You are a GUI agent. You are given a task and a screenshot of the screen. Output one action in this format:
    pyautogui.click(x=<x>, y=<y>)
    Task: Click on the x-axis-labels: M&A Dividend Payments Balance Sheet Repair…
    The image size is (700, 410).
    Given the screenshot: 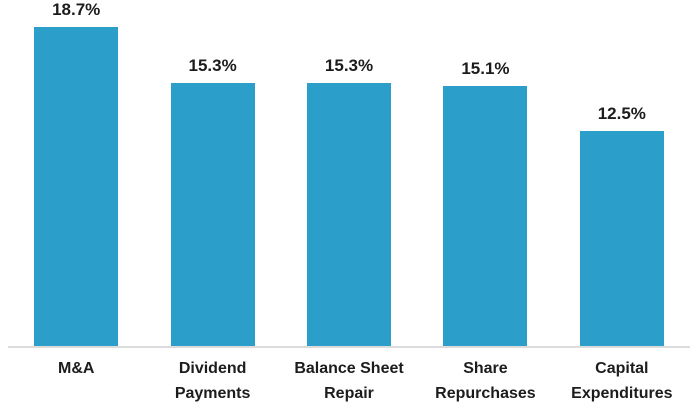 What is the action you would take?
    pyautogui.click(x=349, y=377)
    